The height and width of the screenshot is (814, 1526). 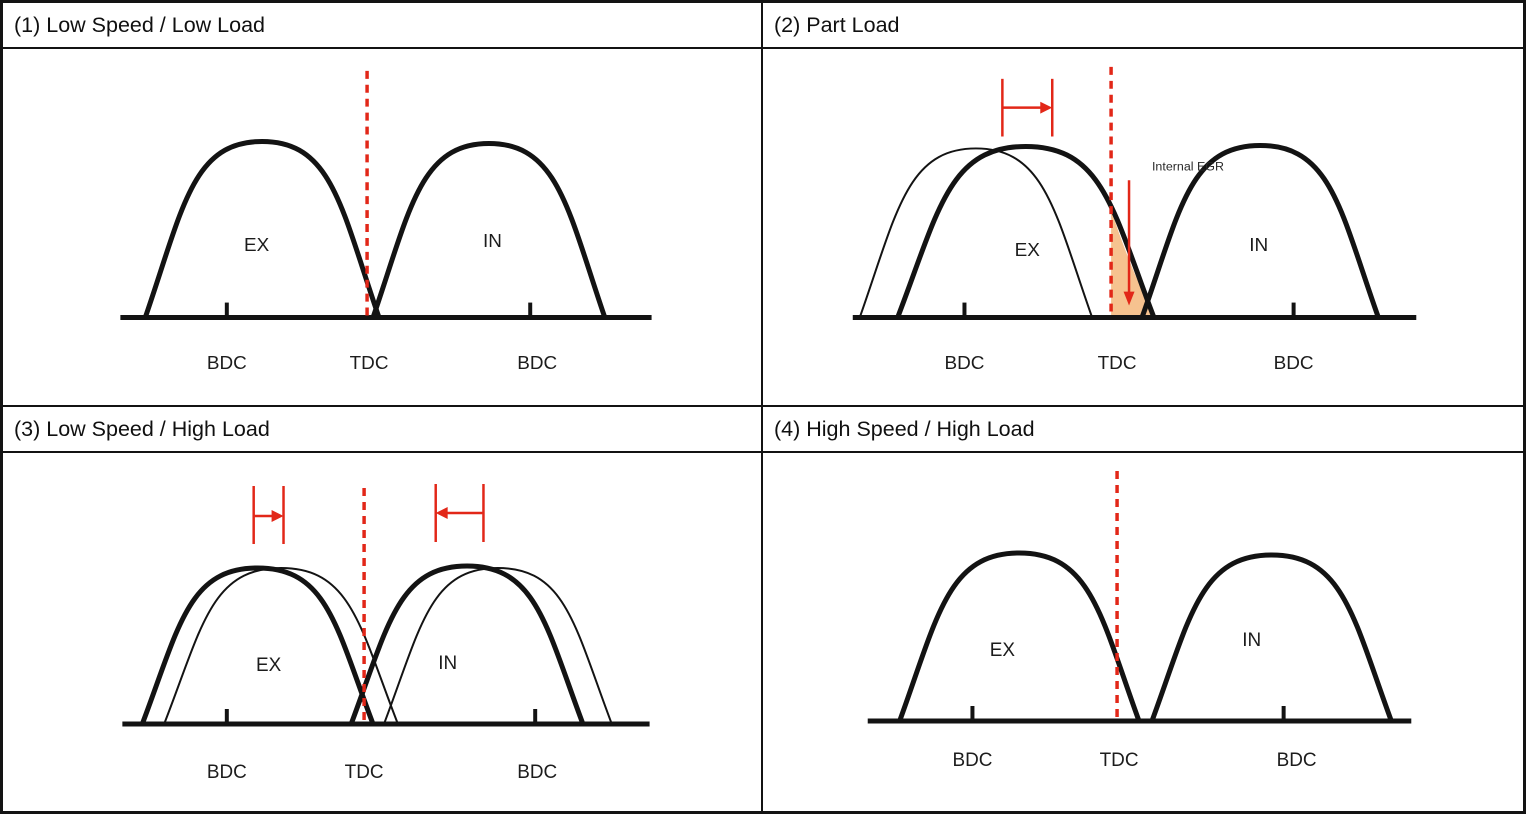 I want to click on valve-timing-diagram-2: Internal EGR EX IN BDC TDC BDC, so click(x=1134, y=220).